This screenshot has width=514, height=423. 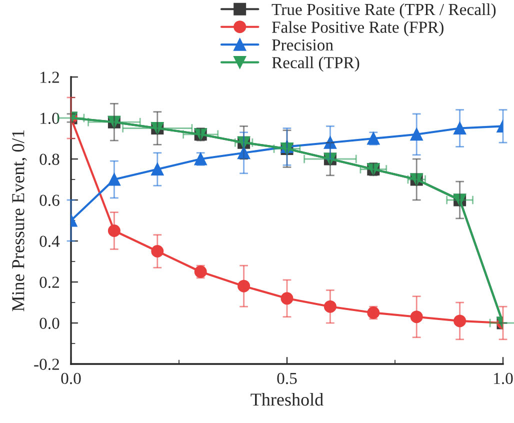 I want to click on y-tick-label: 0.4, so click(x=50, y=242).